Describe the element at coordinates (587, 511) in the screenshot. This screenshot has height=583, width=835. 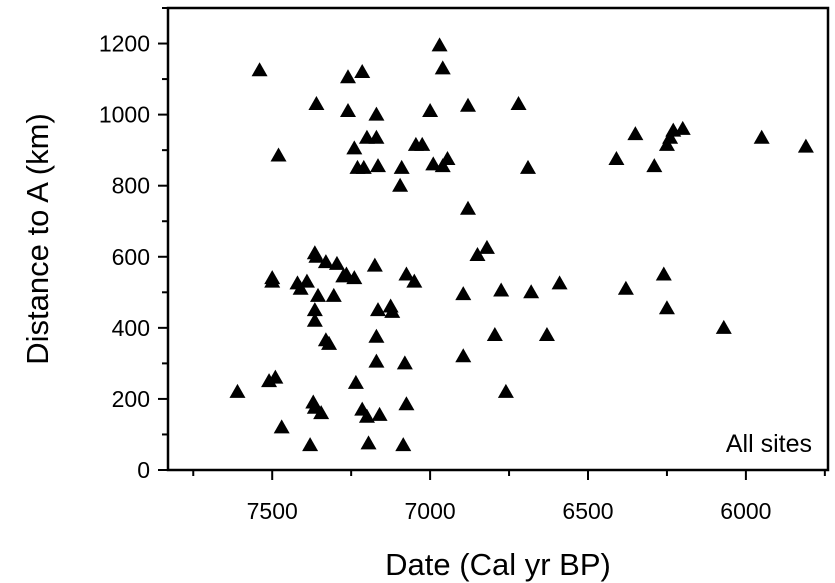
I see `x-tick-label: 6500` at that location.